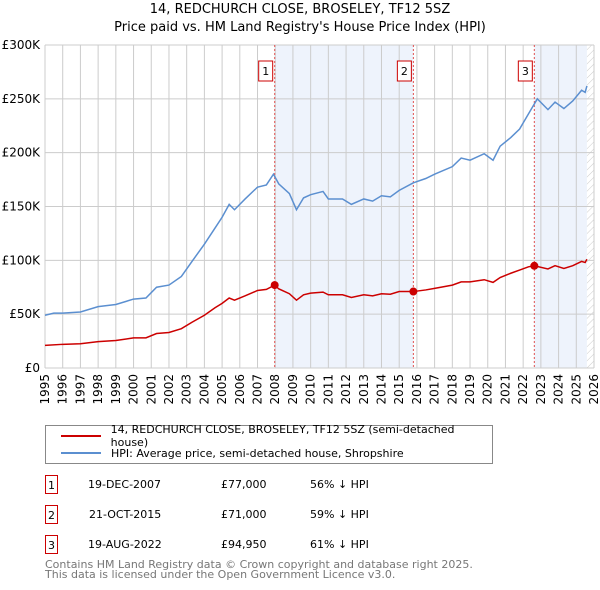 The height and width of the screenshot is (590, 600). What do you see at coordinates (240, 389) in the screenshot?
I see `x-tick-label: 2006` at bounding box center [240, 389].